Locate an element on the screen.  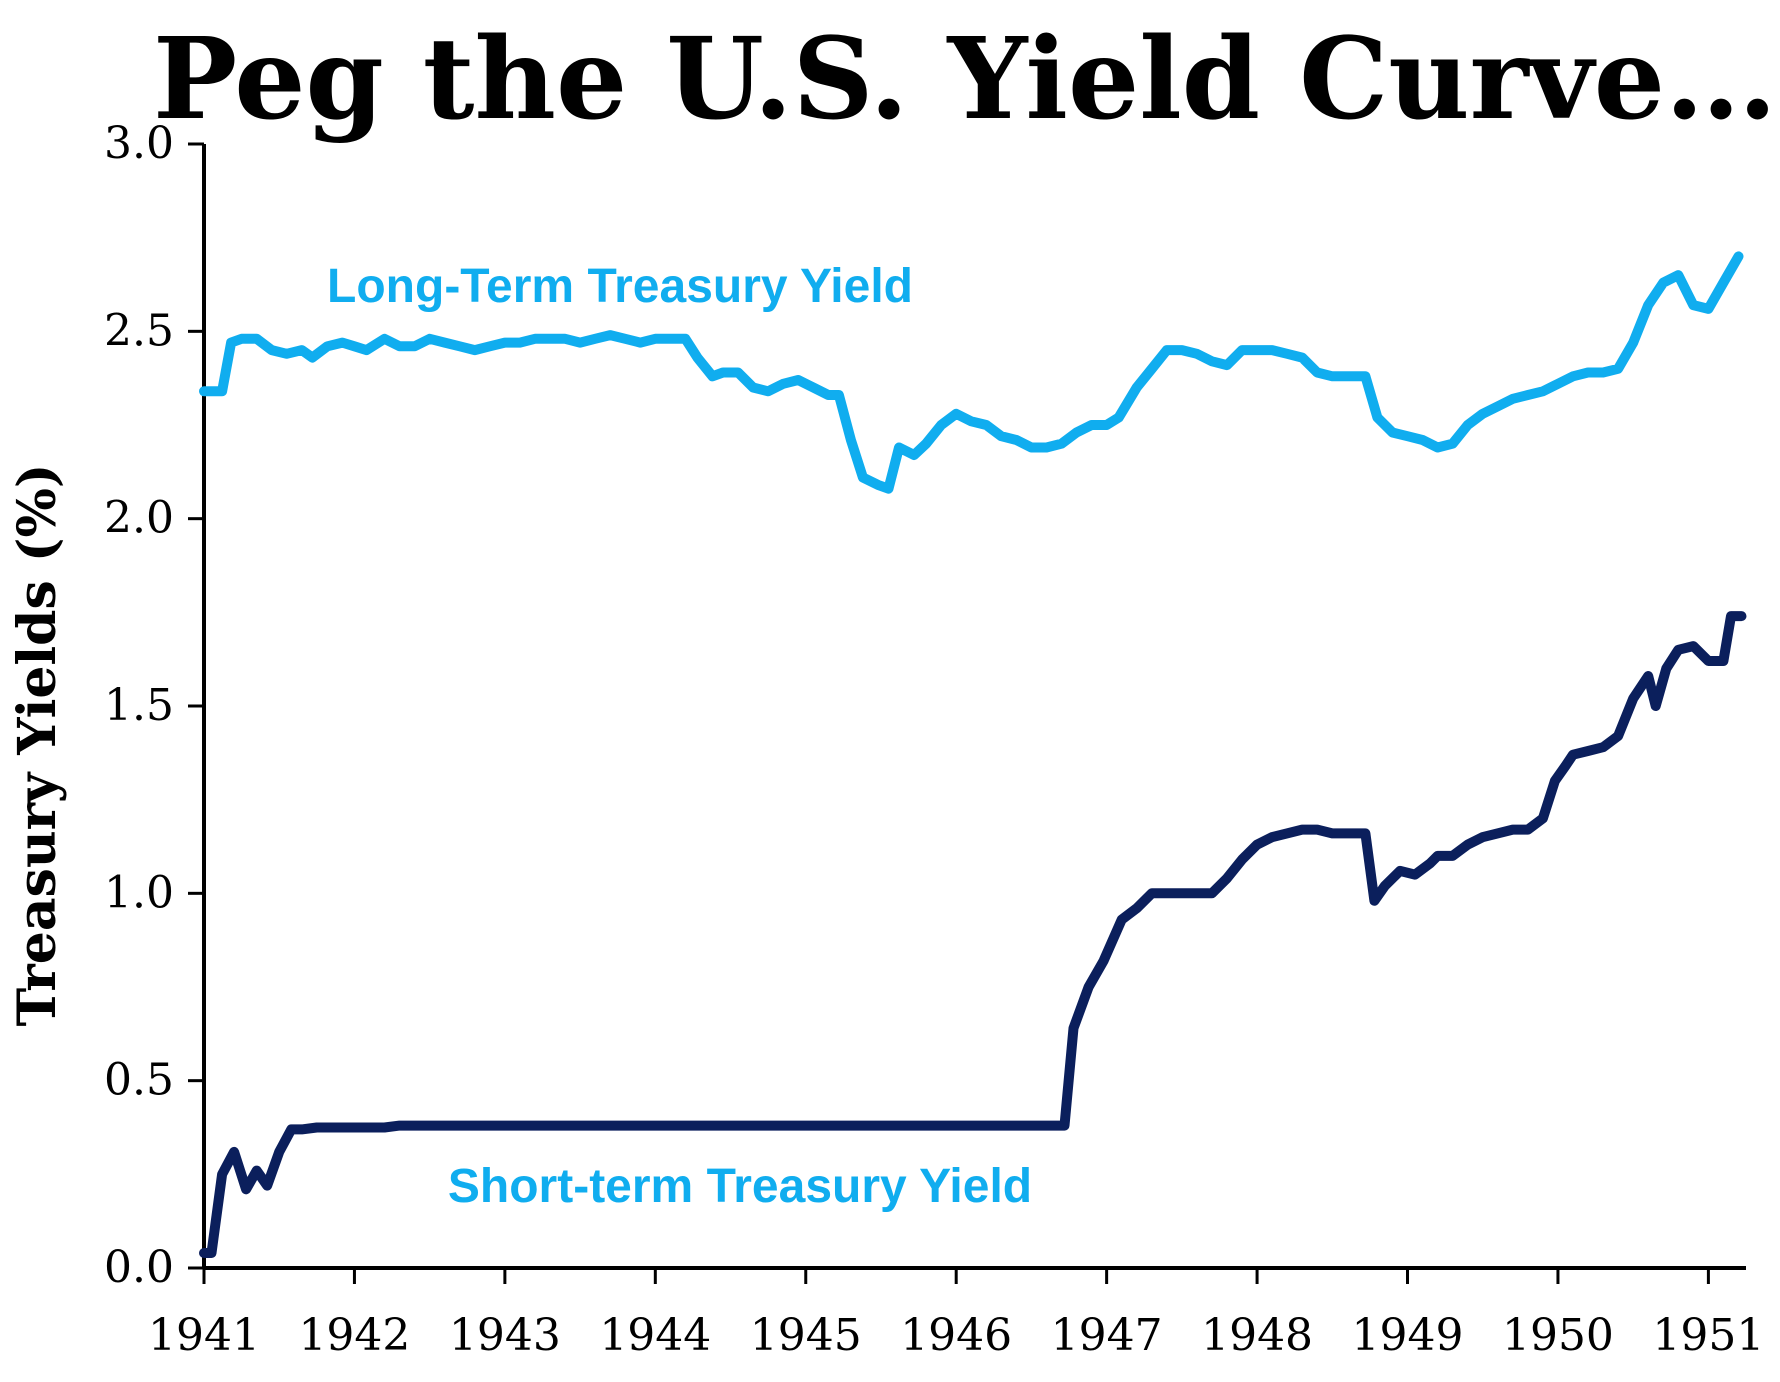
long-term-series-label: Long-Term Treasury Yield is located at coordinates (620, 286).